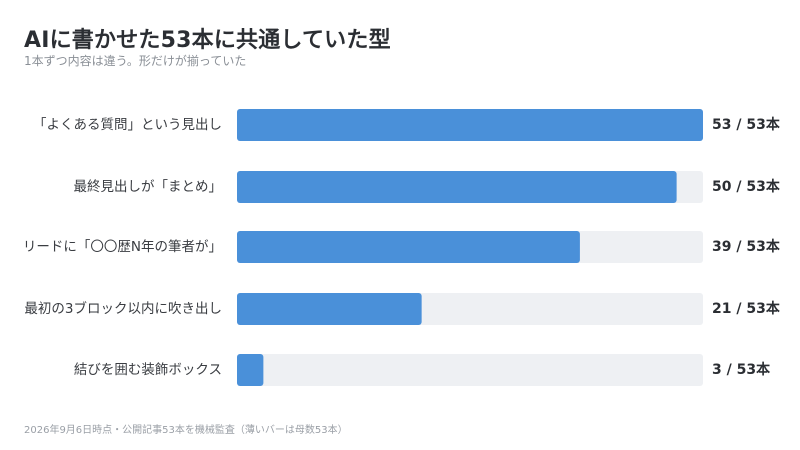 The width and height of the screenshot is (800, 450). What do you see at coordinates (122, 247) in the screenshot?
I see `category-label: リードに「〇〇歴N年の筆者が」` at bounding box center [122, 247].